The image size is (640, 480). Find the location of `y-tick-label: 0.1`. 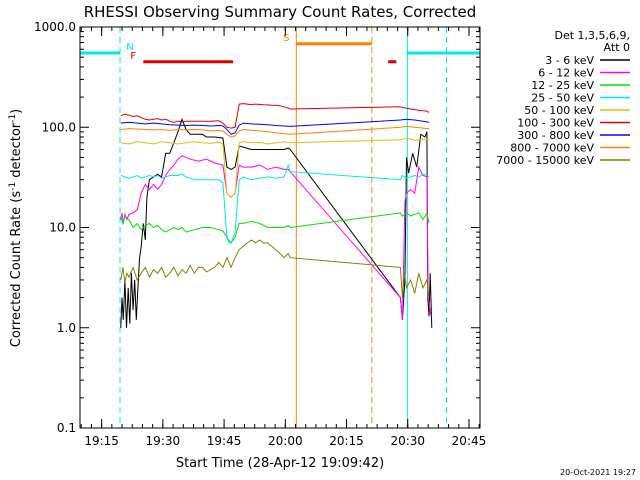

y-tick-label: 0.1 is located at coordinates (66, 428).